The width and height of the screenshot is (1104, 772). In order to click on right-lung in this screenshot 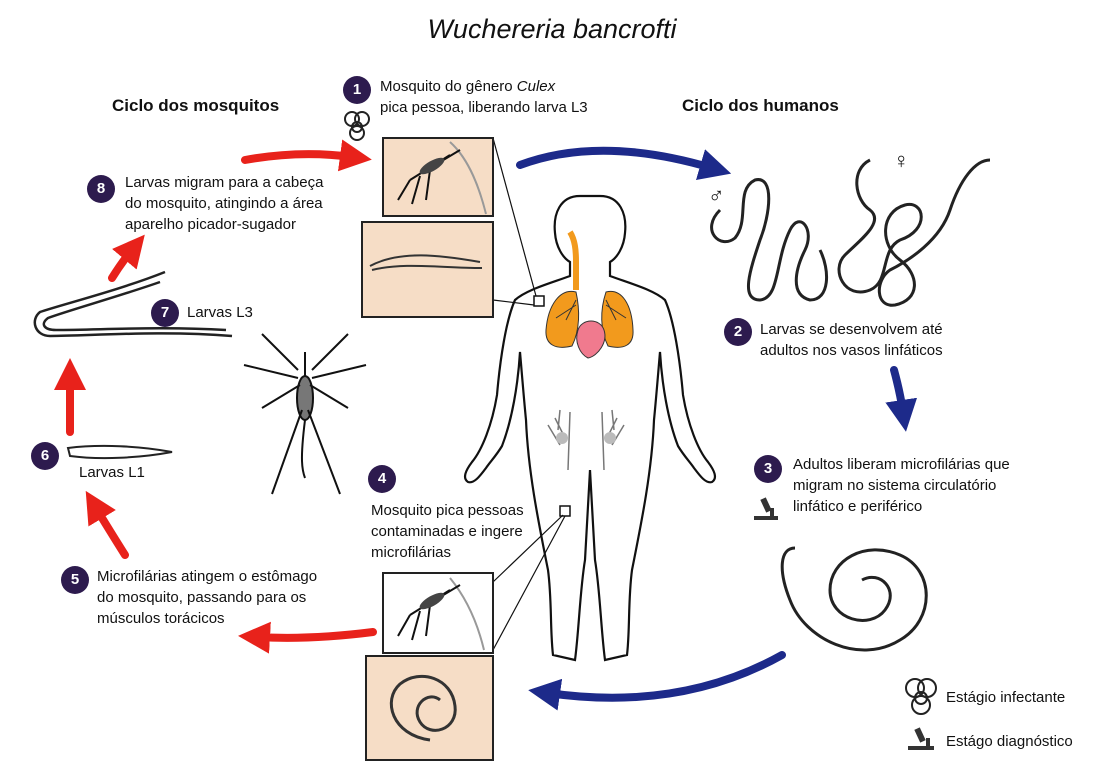, I will do `click(617, 319)`.